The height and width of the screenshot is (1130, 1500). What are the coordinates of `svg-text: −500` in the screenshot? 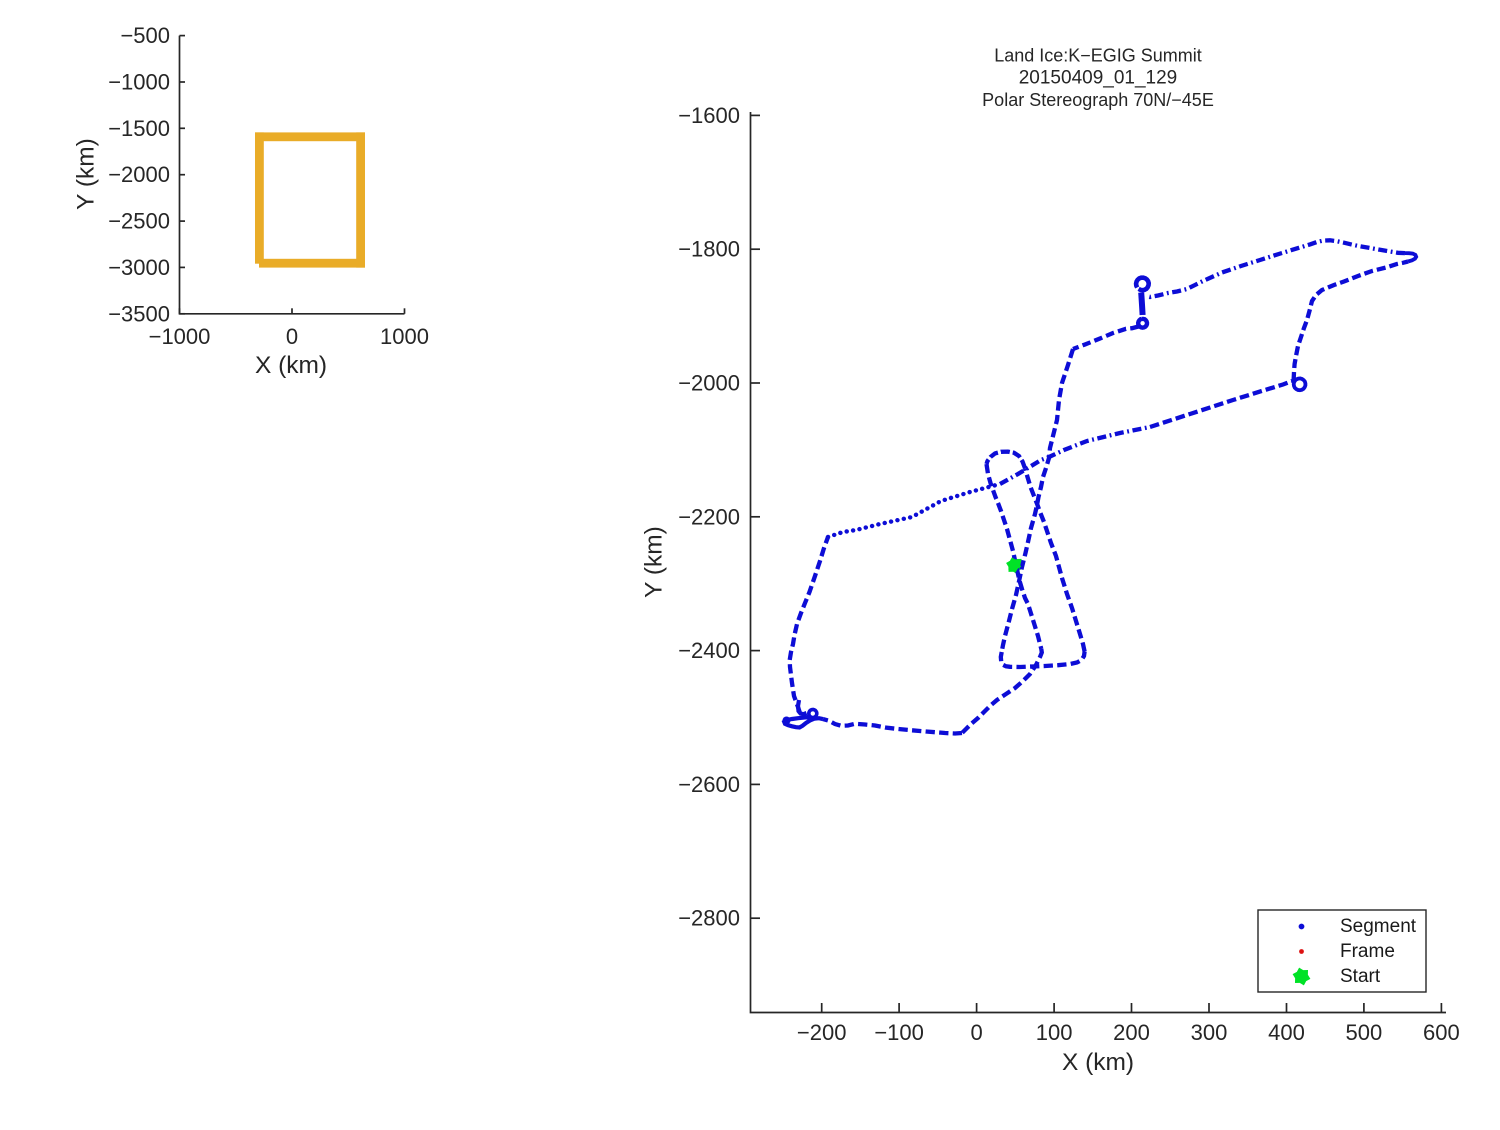 It's located at (145, 35).